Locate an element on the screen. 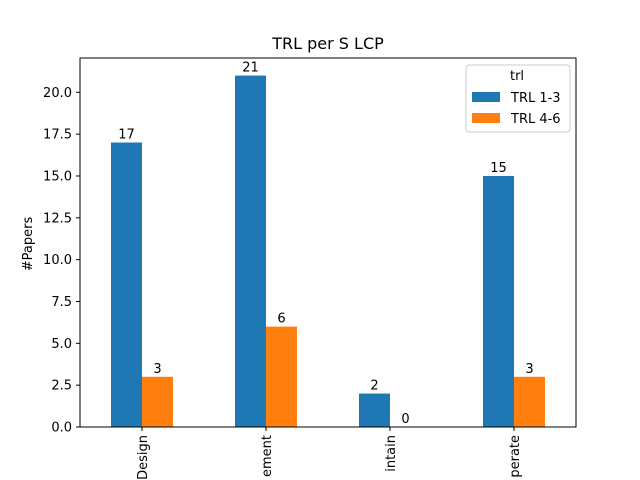  data-label-trl-1-3-maintain: 2 is located at coordinates (374, 386).